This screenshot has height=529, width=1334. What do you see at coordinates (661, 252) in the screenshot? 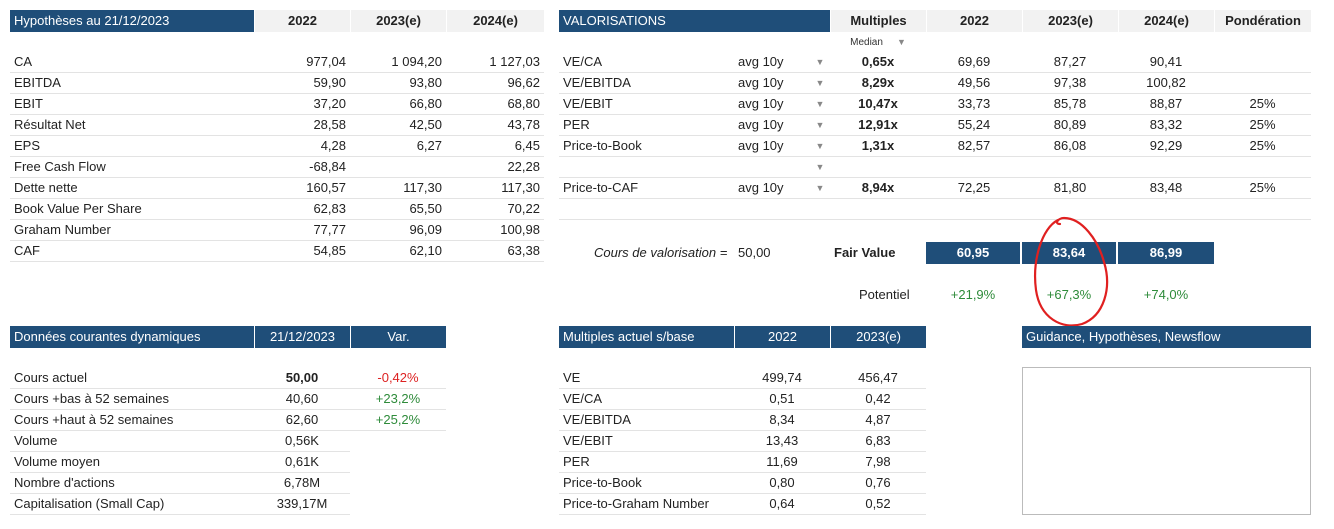
I see `cours-valorisation-label: Cours de valorisation =` at bounding box center [661, 252].